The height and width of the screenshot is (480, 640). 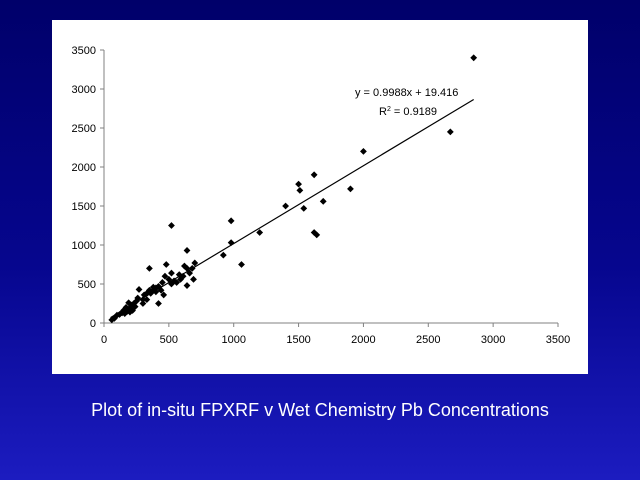 What do you see at coordinates (414, 112) in the screenshot?
I see `r2-value: = 0.9189` at bounding box center [414, 112].